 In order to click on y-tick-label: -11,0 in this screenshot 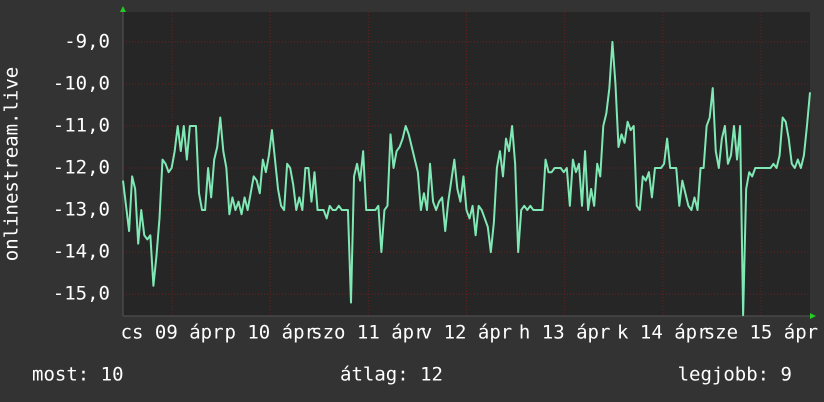, I will do `click(81, 125)`.